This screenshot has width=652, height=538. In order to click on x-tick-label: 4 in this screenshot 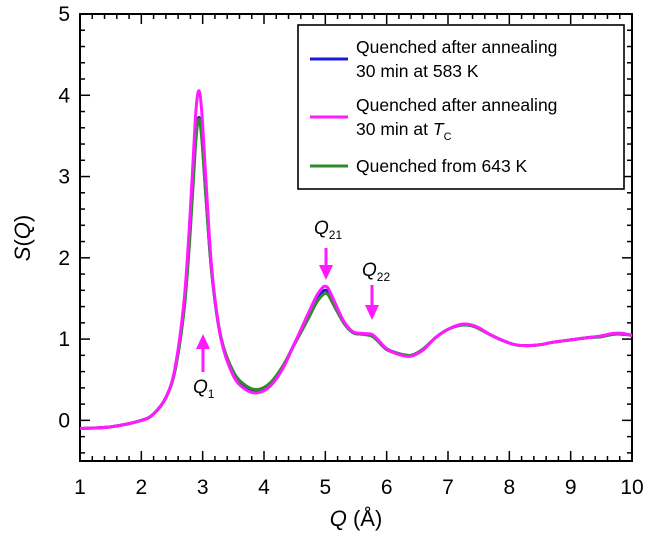, I will do `click(264, 487)`.